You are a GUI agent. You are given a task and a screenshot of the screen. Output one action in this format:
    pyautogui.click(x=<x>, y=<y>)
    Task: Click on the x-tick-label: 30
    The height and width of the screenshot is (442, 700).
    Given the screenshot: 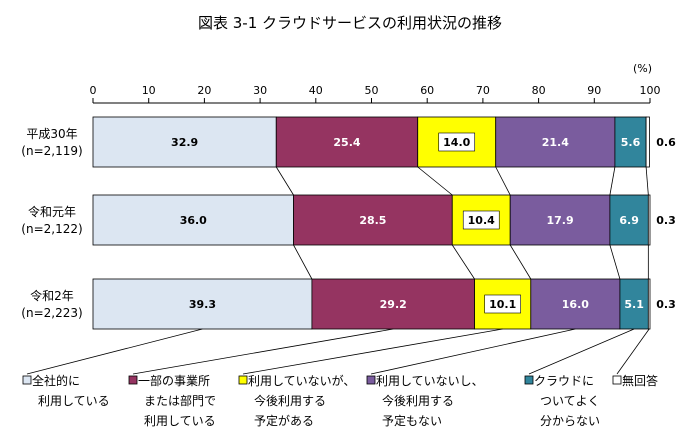 What is the action you would take?
    pyautogui.click(x=260, y=90)
    